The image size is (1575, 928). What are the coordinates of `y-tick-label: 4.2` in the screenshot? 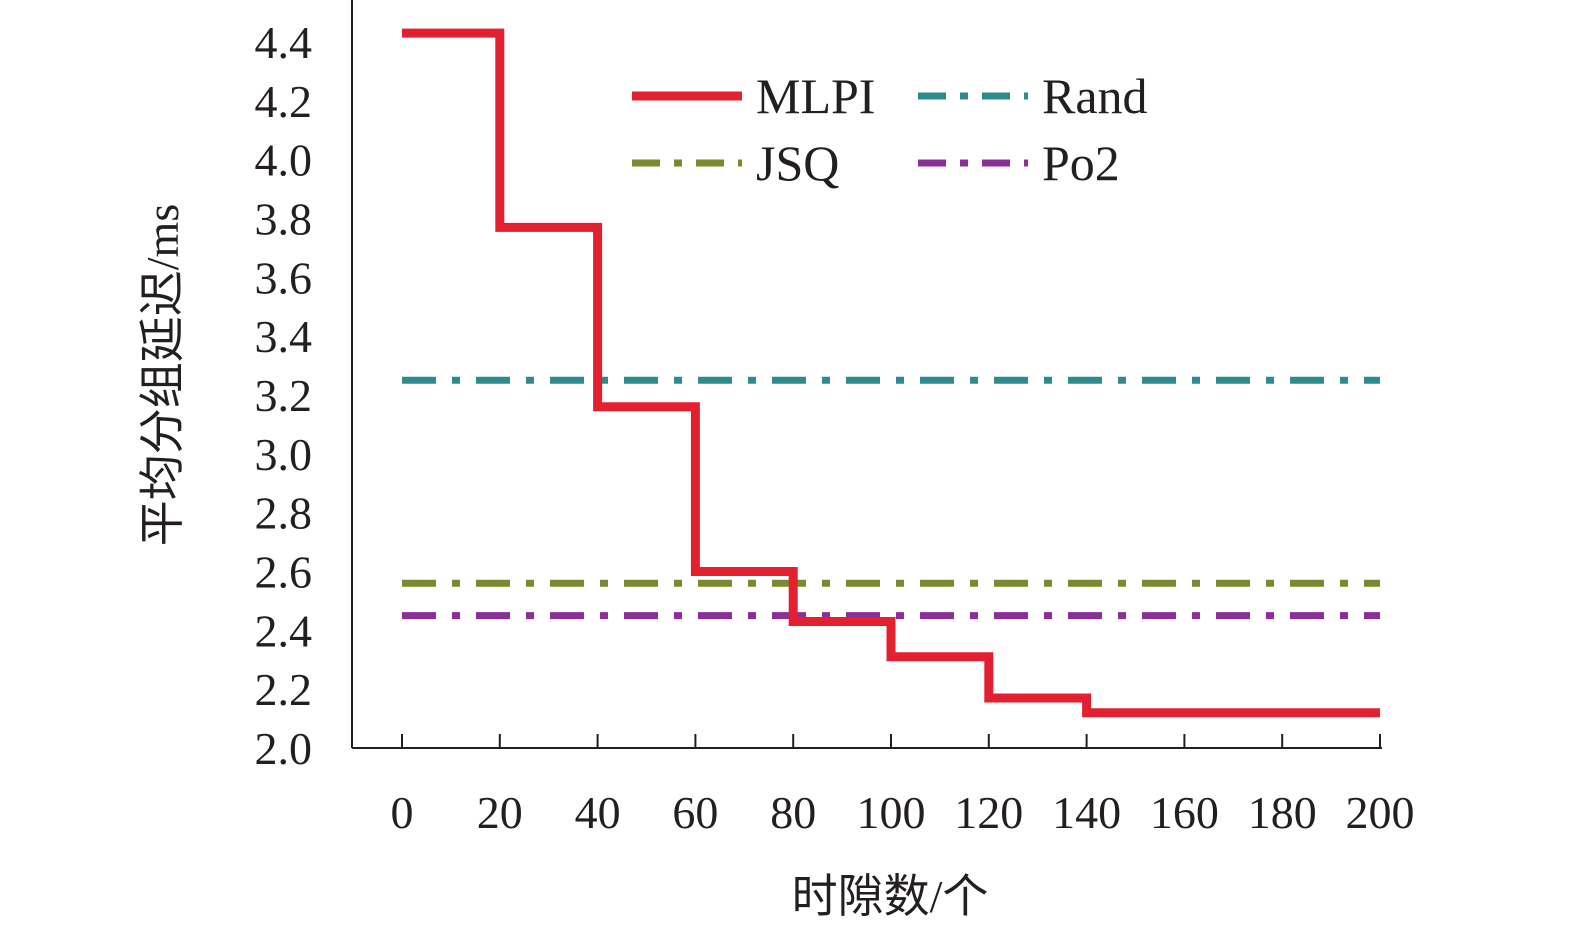 It's located at (284, 101).